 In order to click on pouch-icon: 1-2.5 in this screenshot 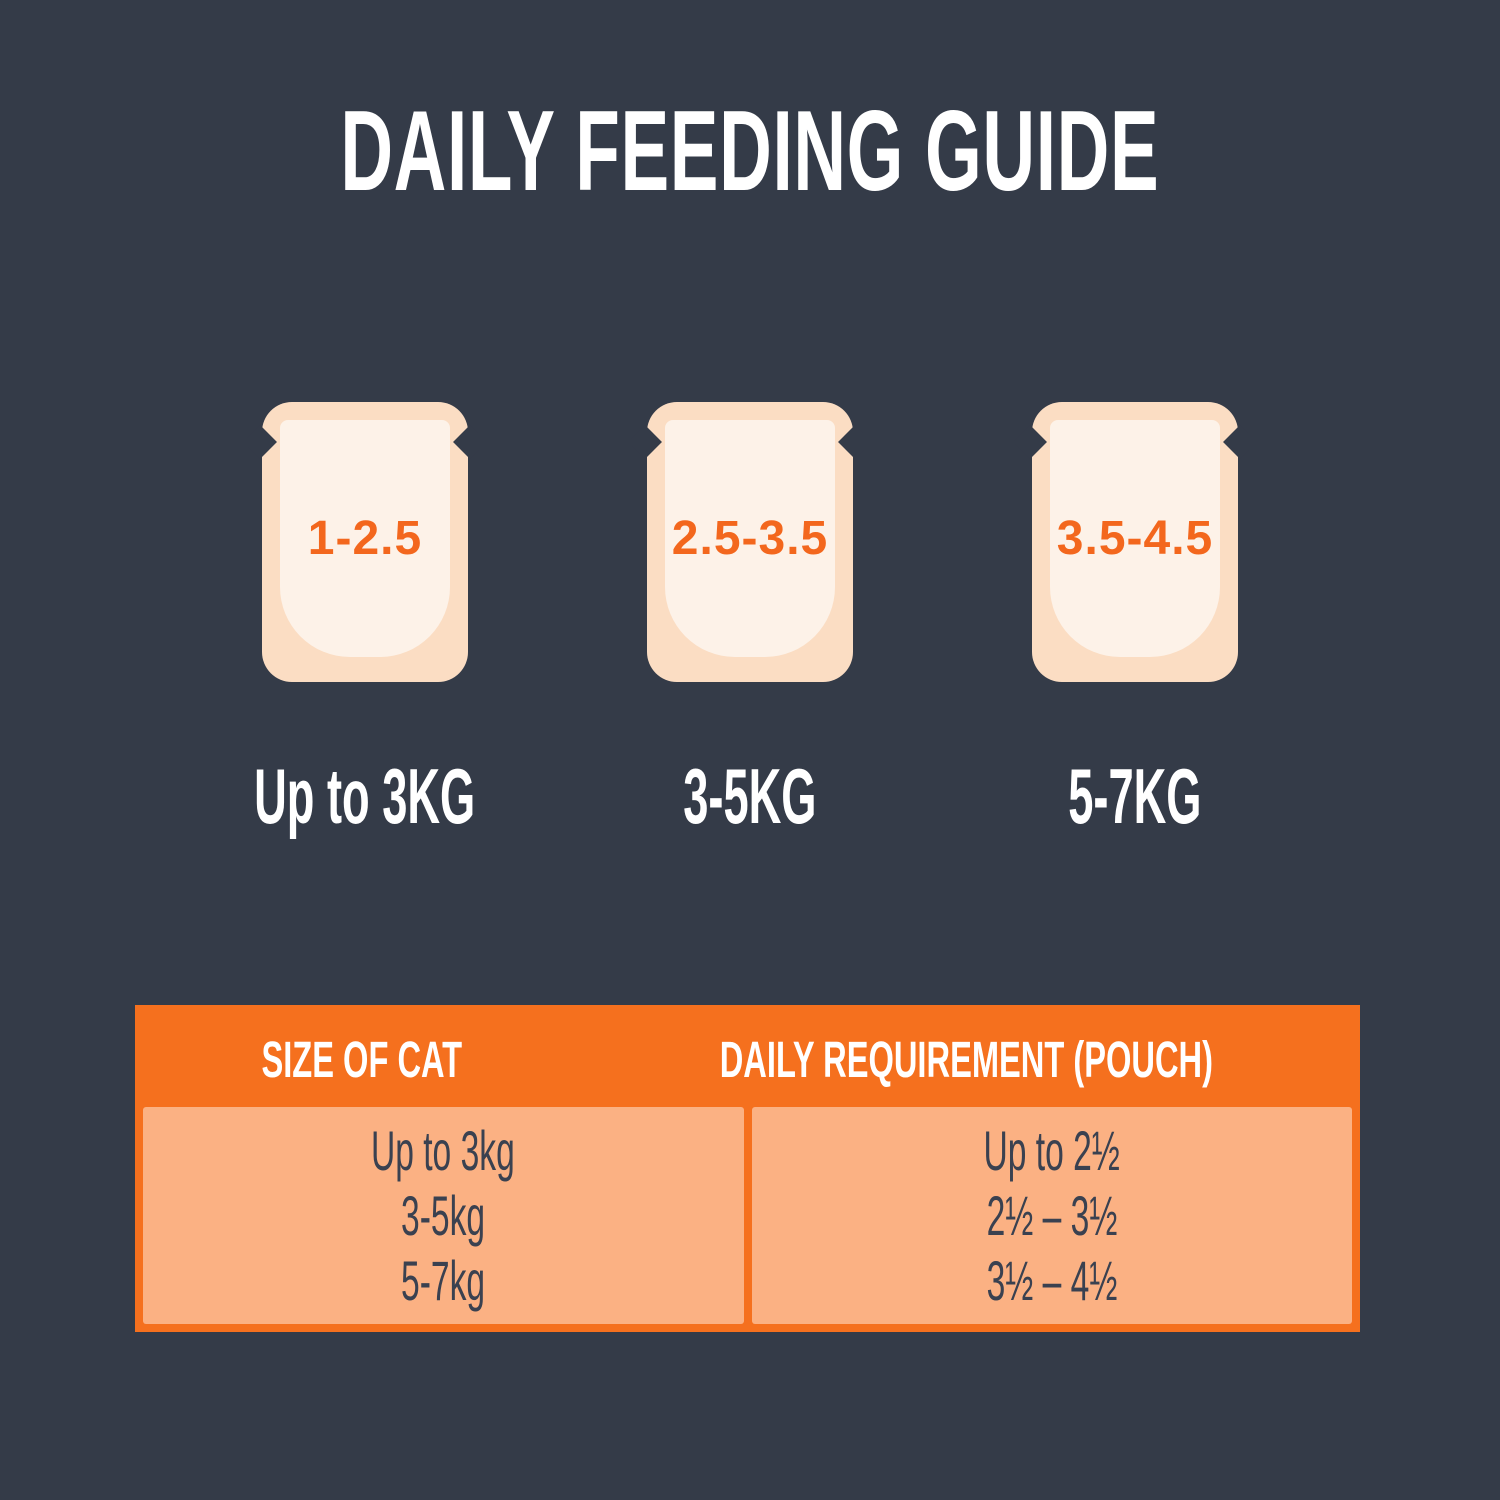, I will do `click(365, 542)`.